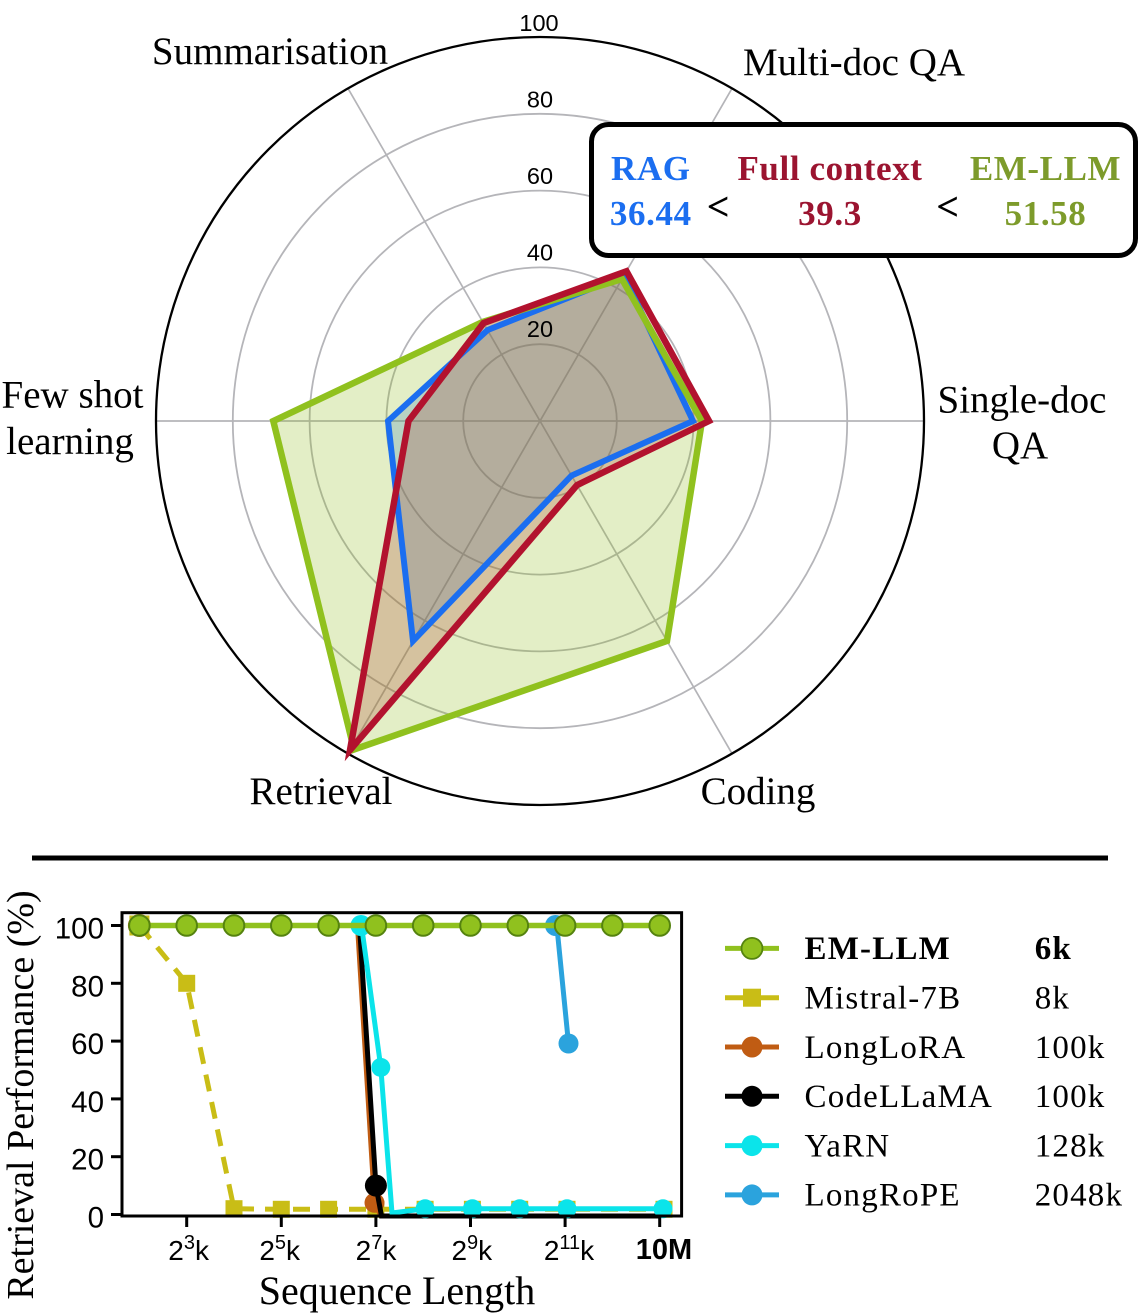 This screenshot has height=1315, width=1142. I want to click on svg-text: 211k, so click(569, 1249).